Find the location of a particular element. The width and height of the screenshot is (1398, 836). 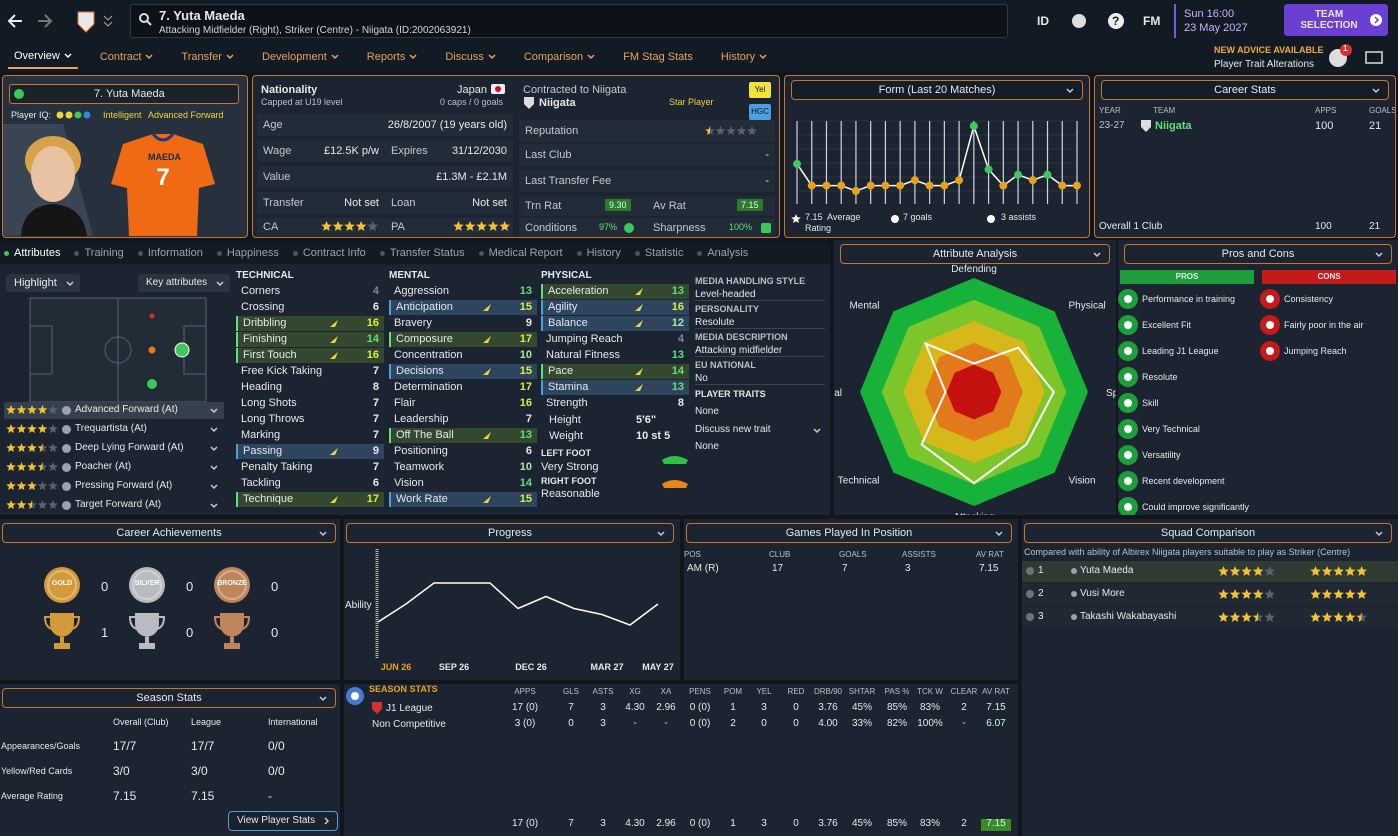

nav-item: Reports is located at coordinates (392, 59).